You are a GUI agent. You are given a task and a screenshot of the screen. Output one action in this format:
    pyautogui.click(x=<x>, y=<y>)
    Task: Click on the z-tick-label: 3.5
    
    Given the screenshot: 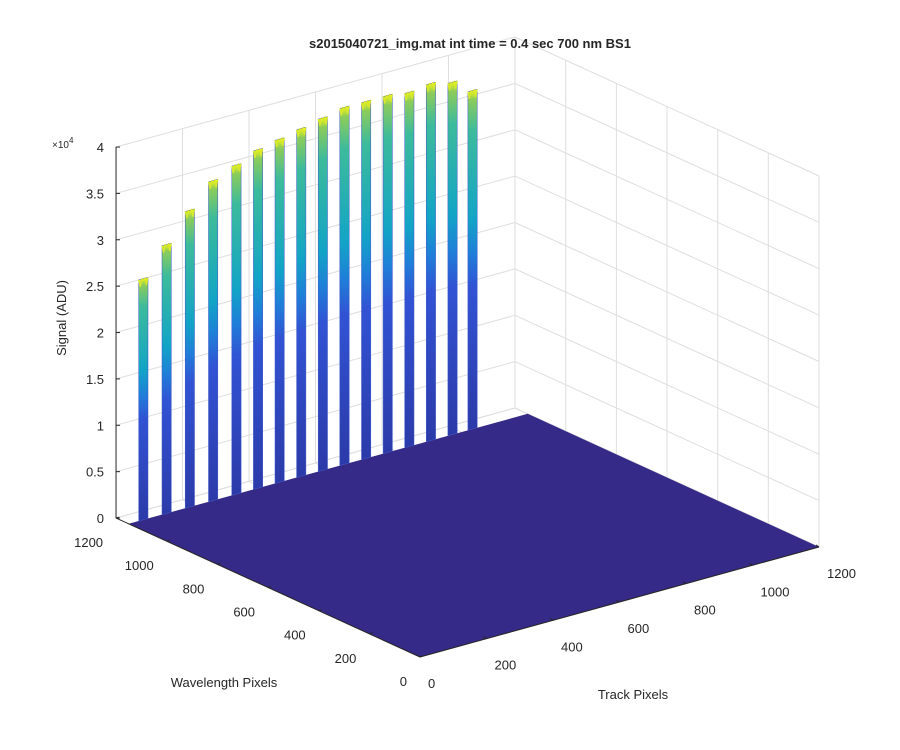 What is the action you would take?
    pyautogui.click(x=95, y=193)
    